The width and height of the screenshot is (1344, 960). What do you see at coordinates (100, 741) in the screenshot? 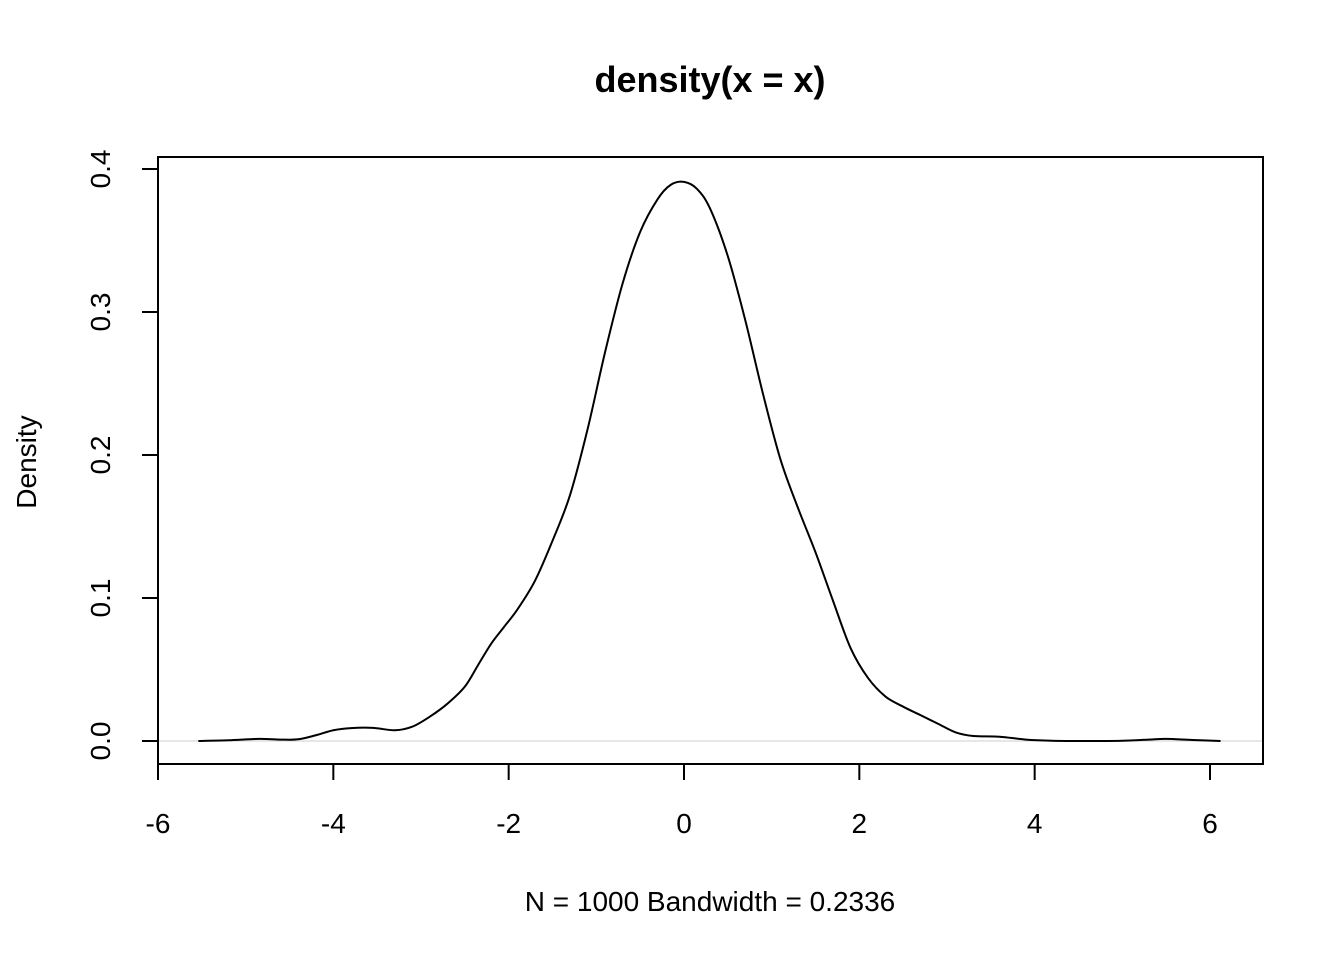
I see `y-tick-label: 0.0` at bounding box center [100, 741].